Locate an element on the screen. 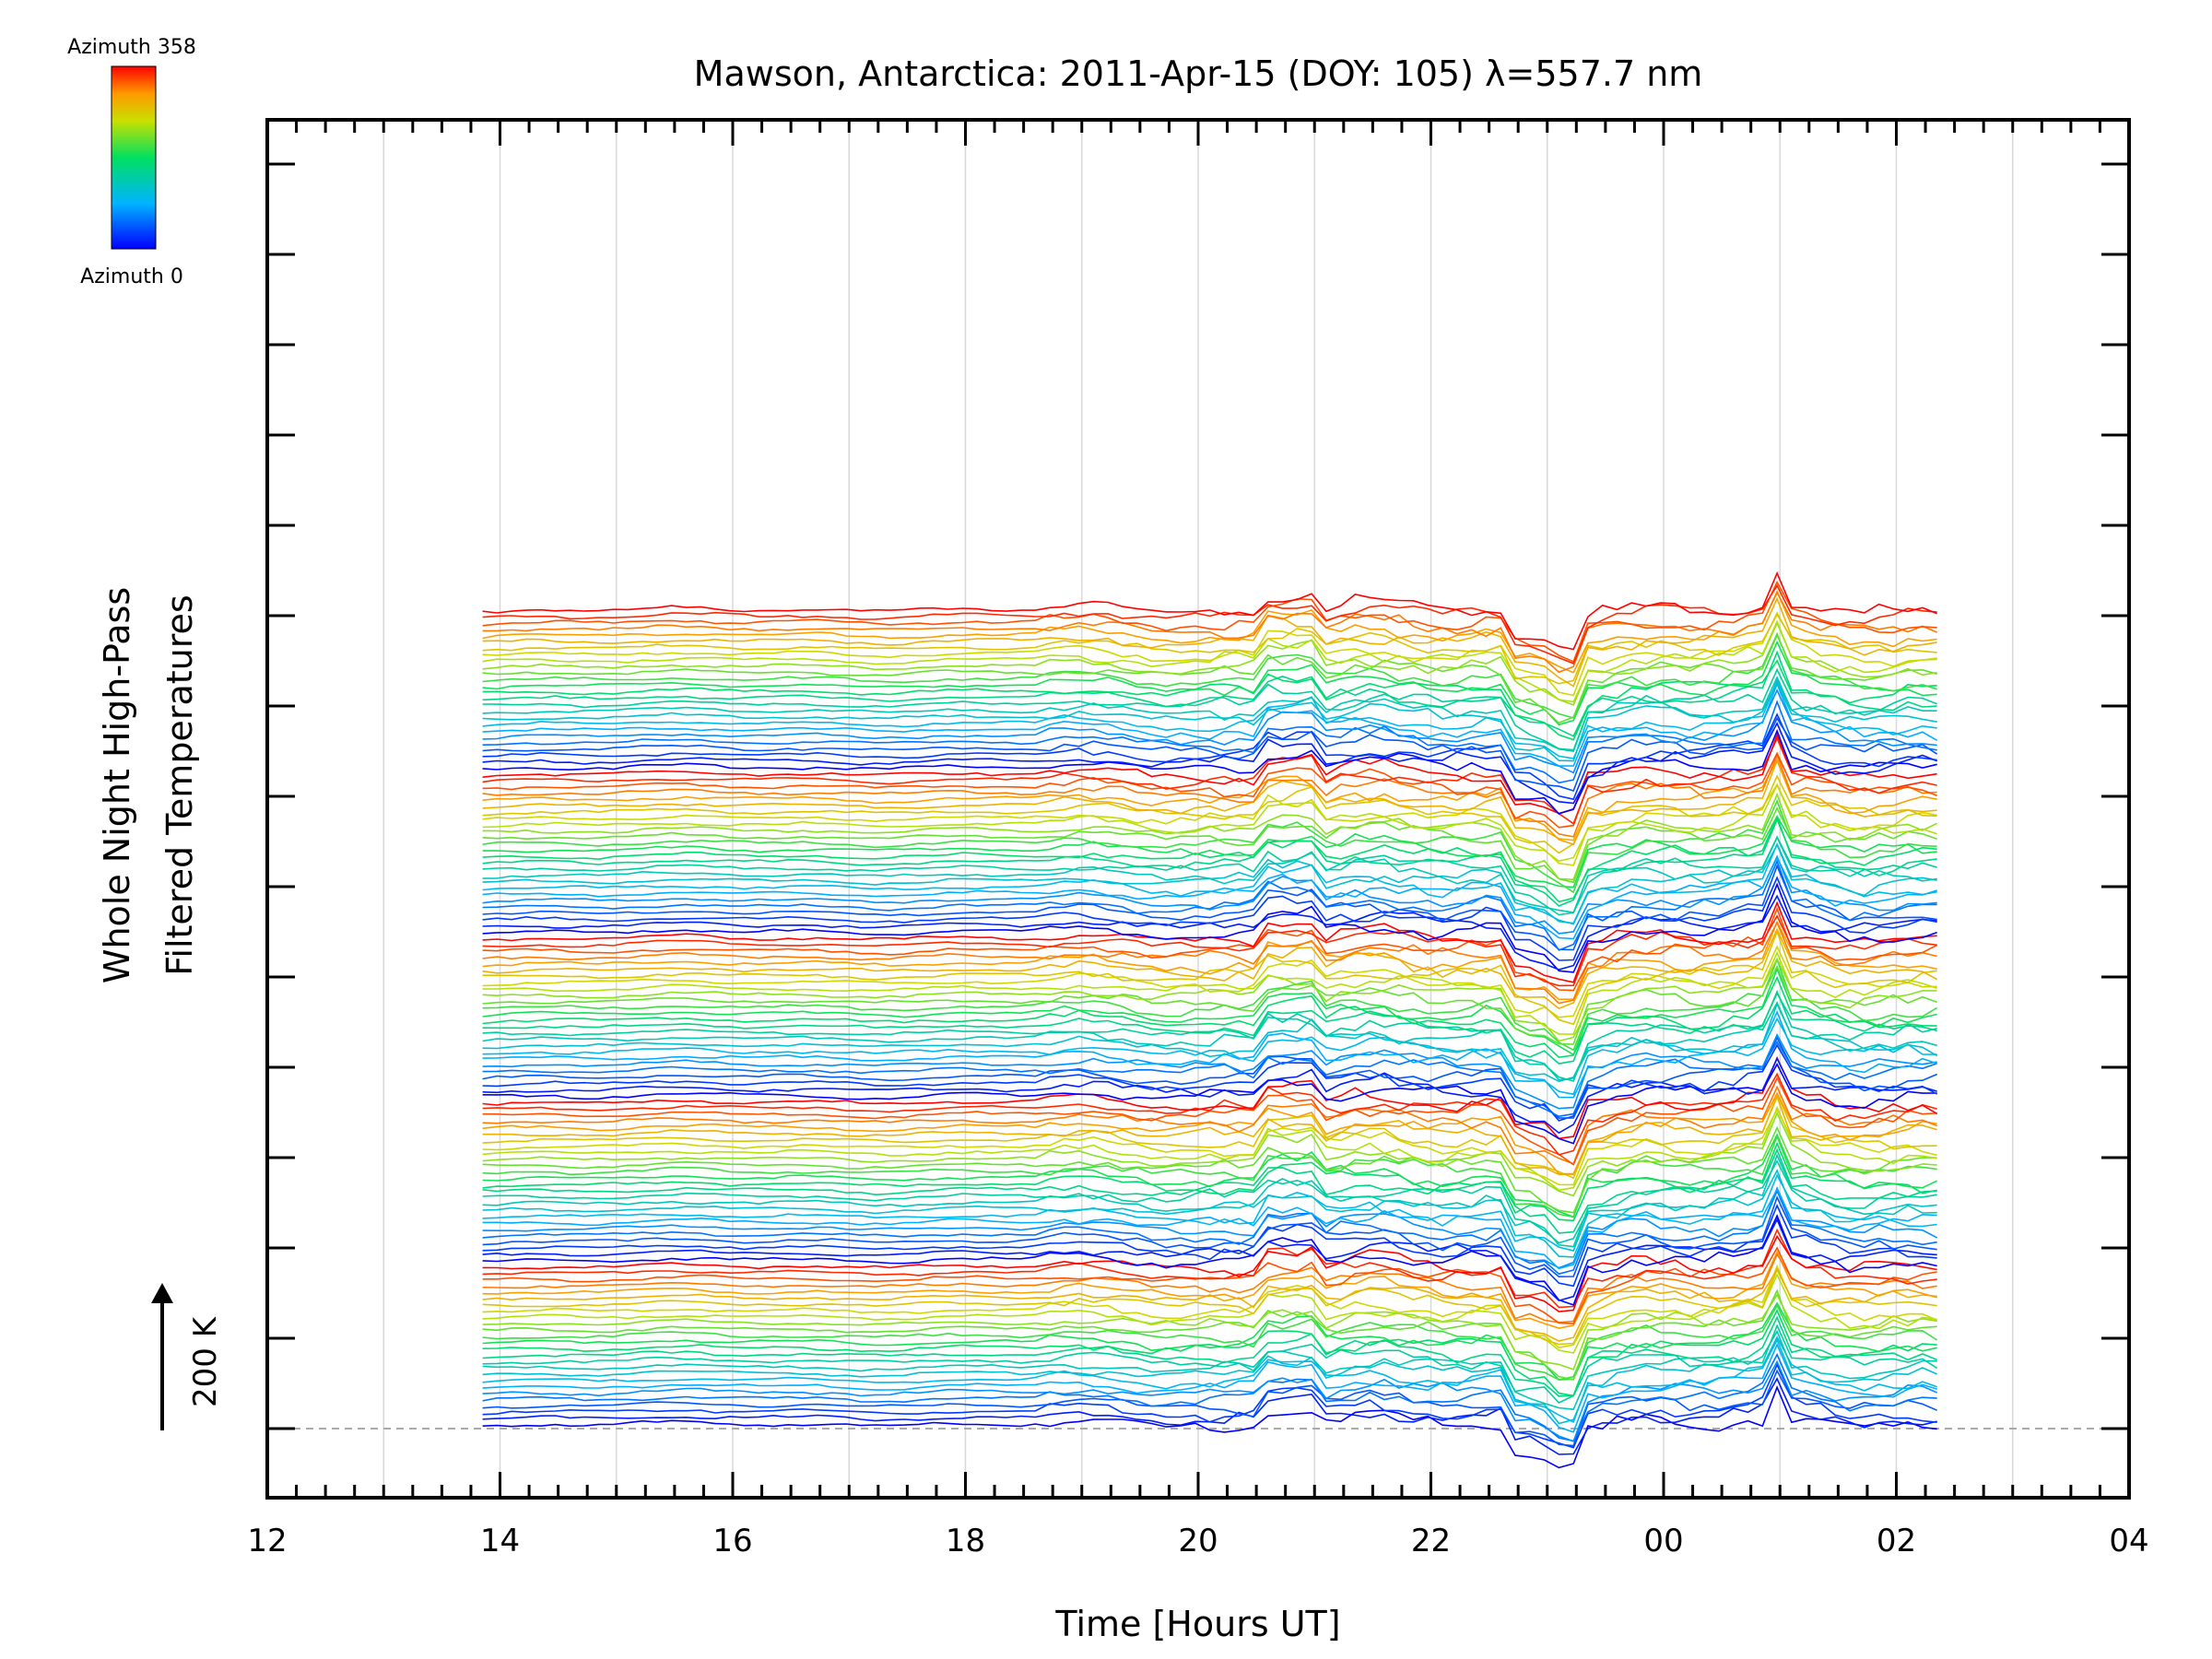 The image size is (2212, 1659). scale-bar-arrowhead is located at coordinates (162, 1293).